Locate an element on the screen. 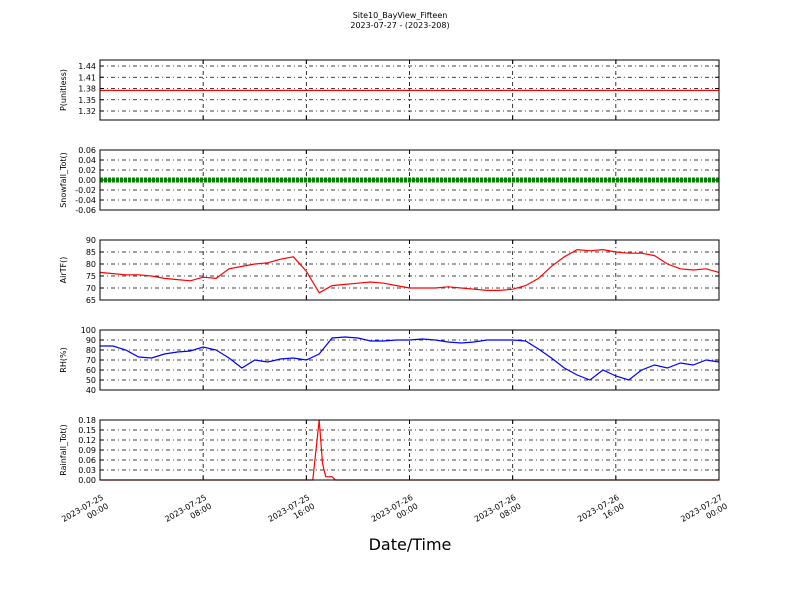 Image resolution: width=800 pixels, height=600 pixels. y-tick-label: 0.04 is located at coordinates (87, 160).